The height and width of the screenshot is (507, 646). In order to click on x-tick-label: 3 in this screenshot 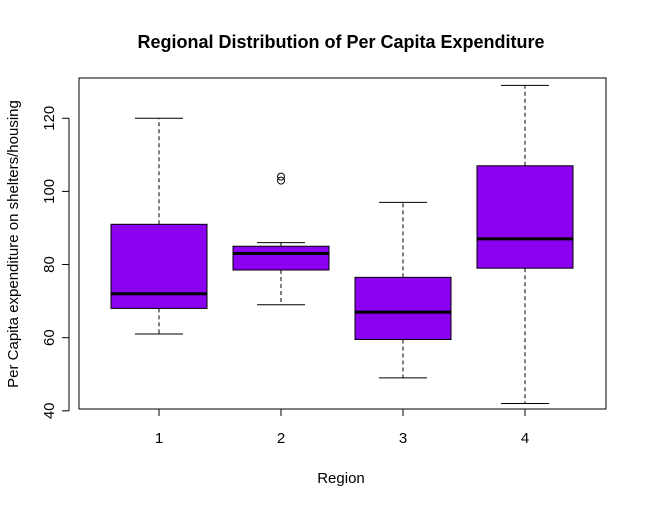, I will do `click(403, 438)`.